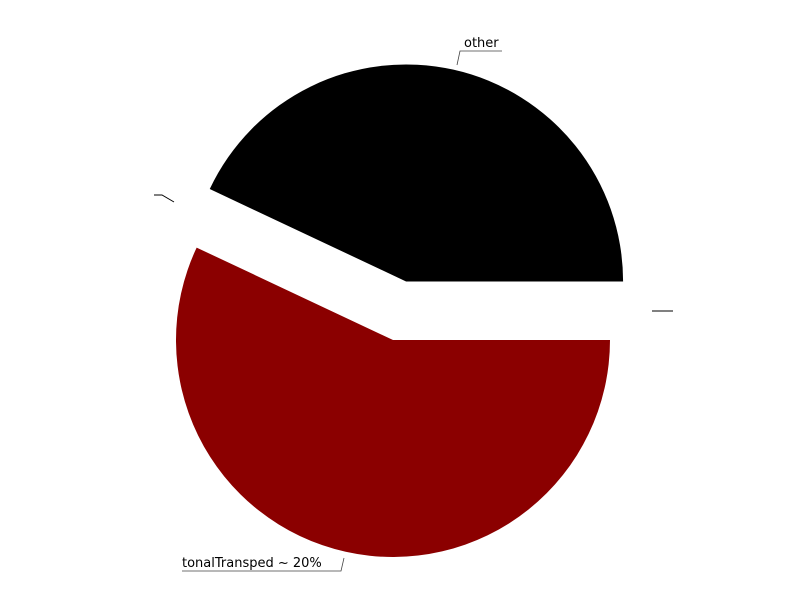 Image resolution: width=800 pixels, height=600 pixels. Describe the element at coordinates (479, 58) in the screenshot. I see `leader-line-other` at that location.